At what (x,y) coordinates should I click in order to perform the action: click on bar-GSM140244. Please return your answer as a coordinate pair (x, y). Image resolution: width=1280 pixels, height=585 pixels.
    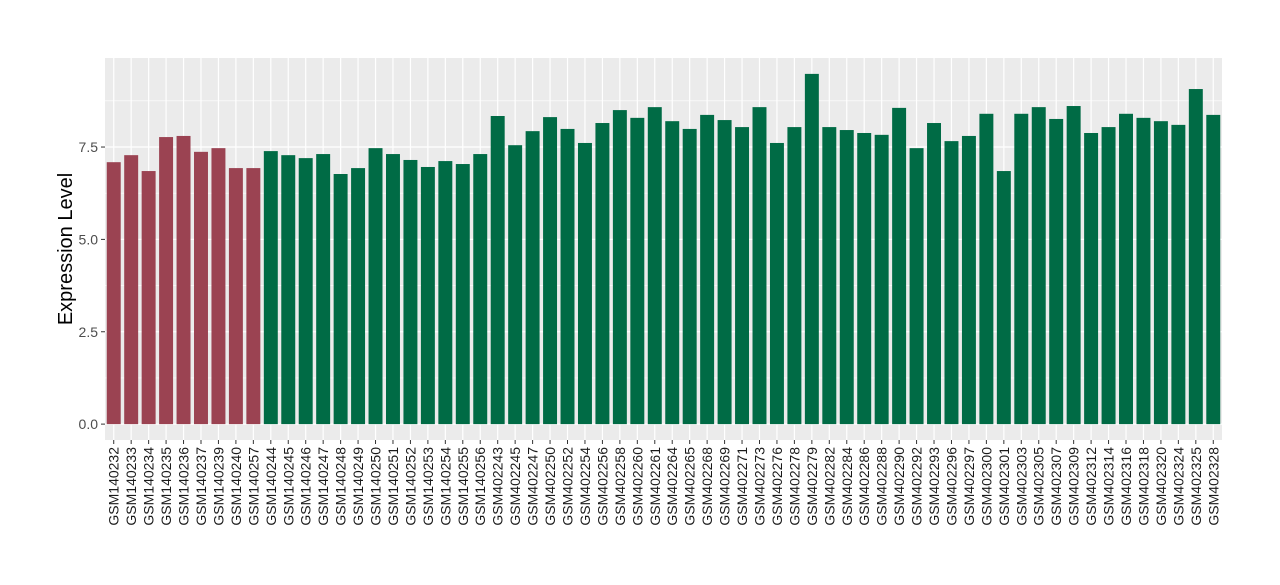
    Looking at the image, I should click on (270, 288).